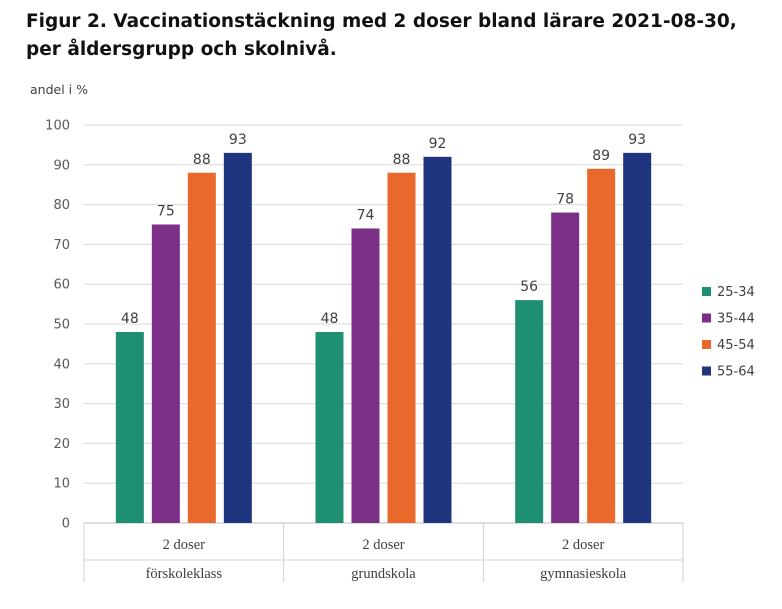 The width and height of the screenshot is (782, 609). Describe the element at coordinates (61, 165) in the screenshot. I see `y-tick-label: 90` at that location.